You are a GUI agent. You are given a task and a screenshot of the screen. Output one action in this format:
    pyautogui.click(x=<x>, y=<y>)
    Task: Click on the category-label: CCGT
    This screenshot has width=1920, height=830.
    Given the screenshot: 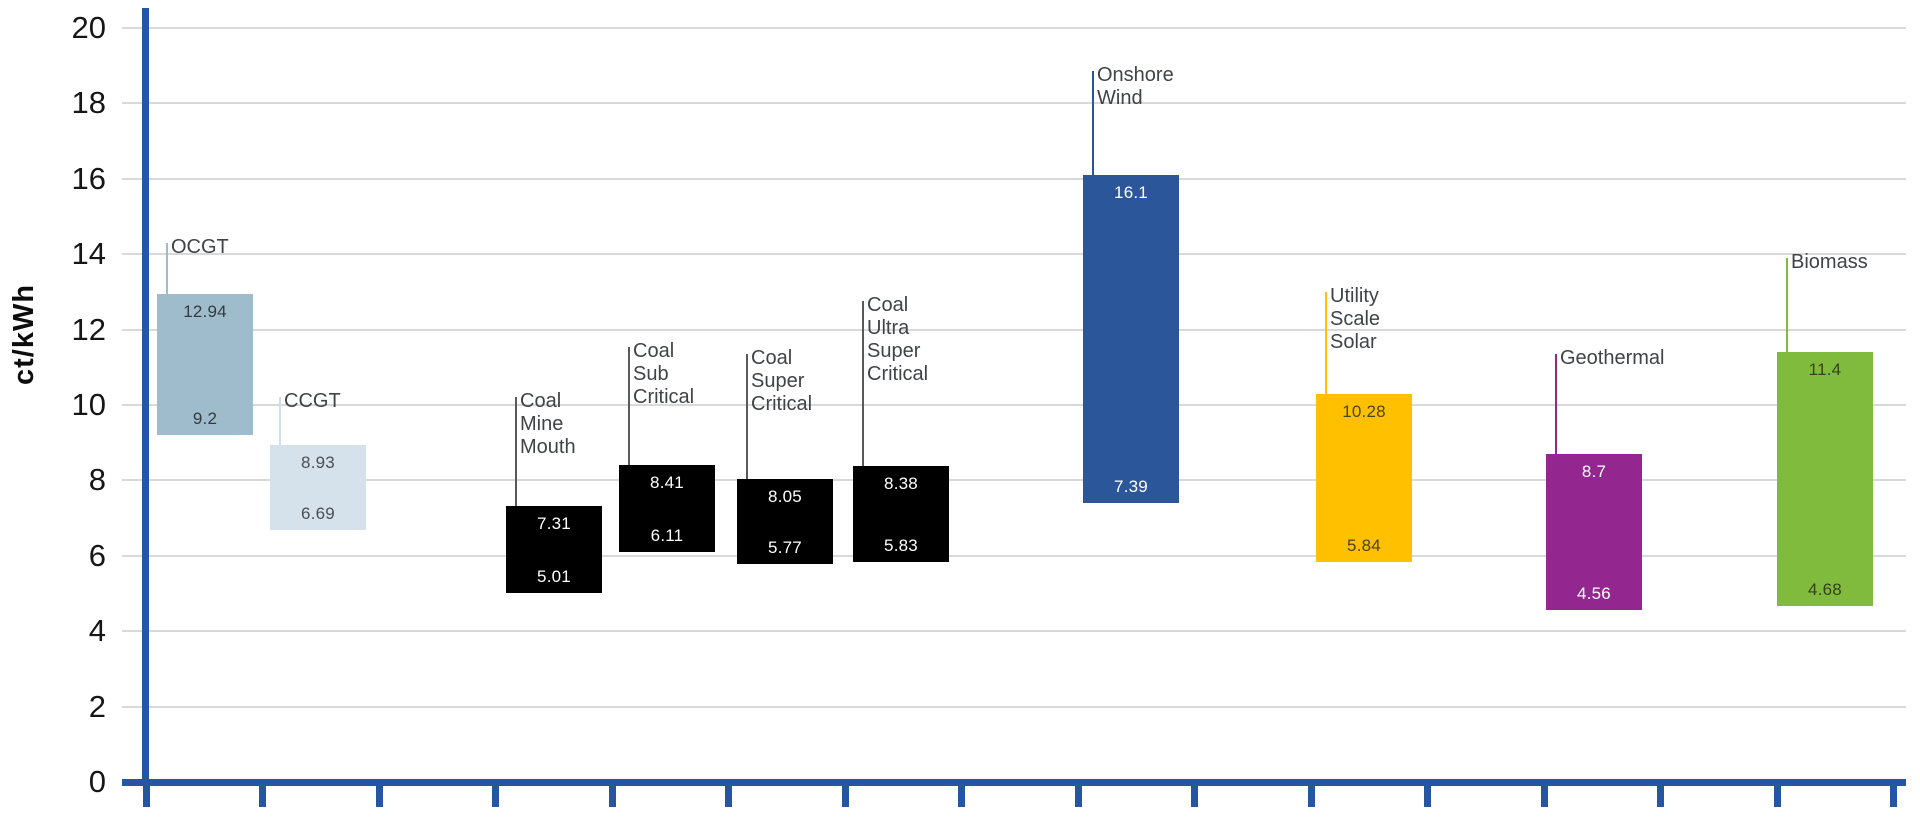 What is the action you would take?
    pyautogui.click(x=312, y=401)
    